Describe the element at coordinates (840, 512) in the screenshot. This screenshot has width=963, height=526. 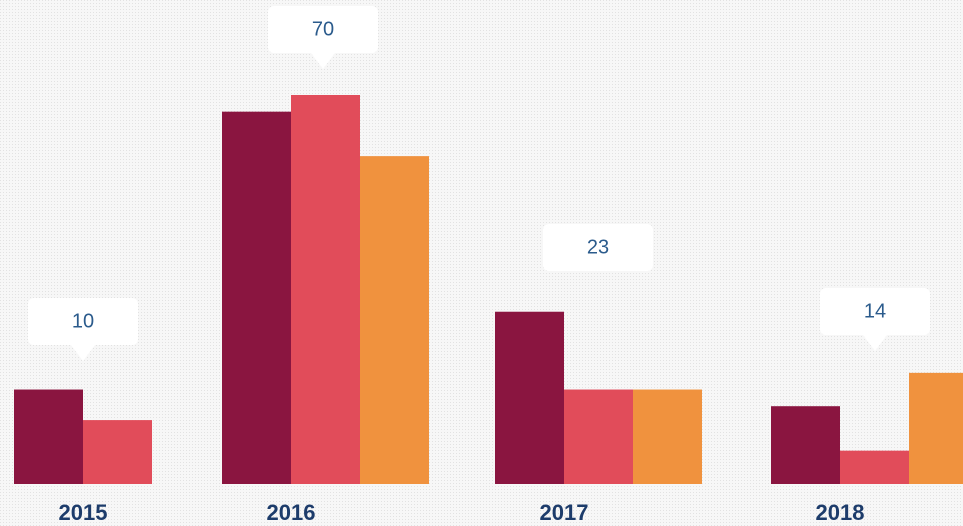
I see `x-tick-label: 2018` at that location.